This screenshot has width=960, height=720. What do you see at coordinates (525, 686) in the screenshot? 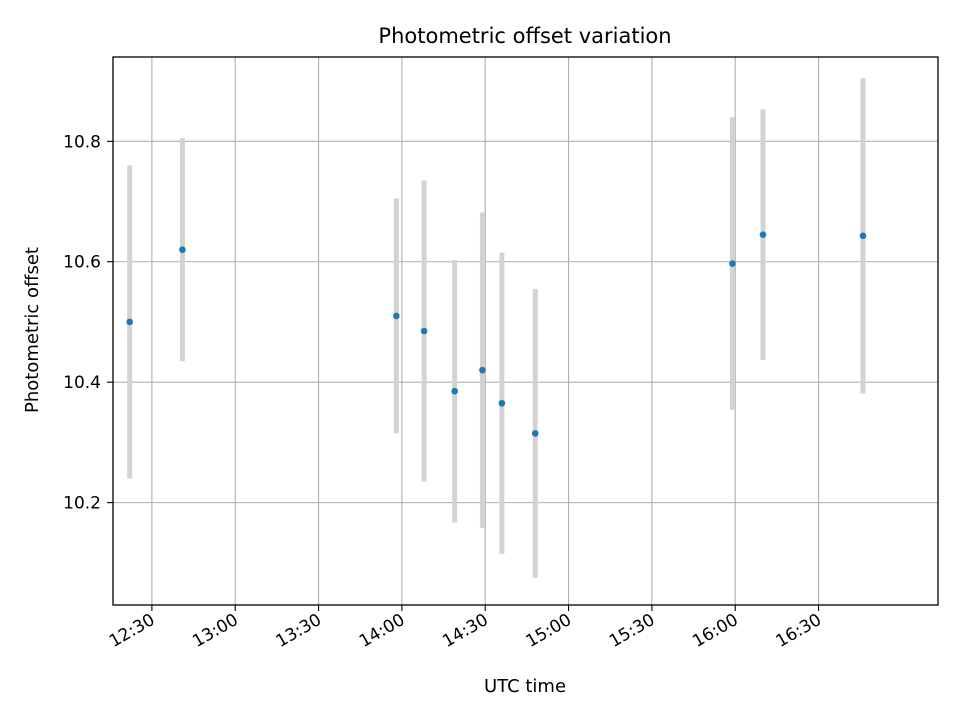
I see `x-axis-label: UTC time` at bounding box center [525, 686].